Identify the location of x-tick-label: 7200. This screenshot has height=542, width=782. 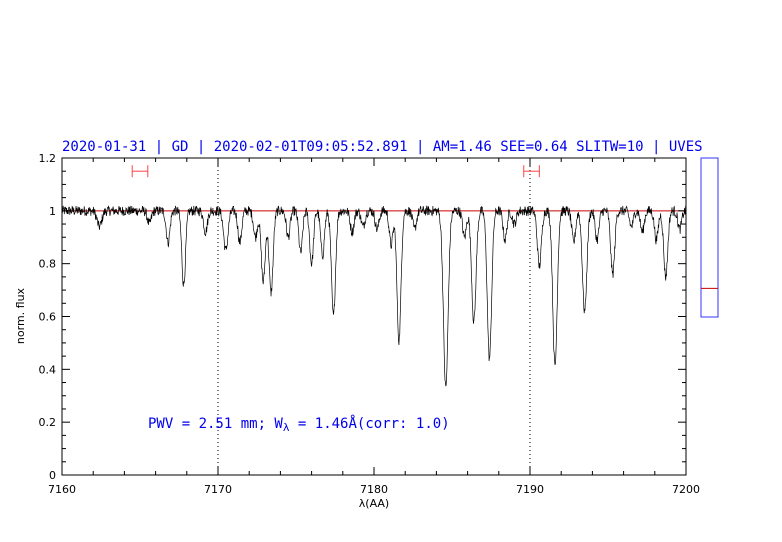
(686, 489).